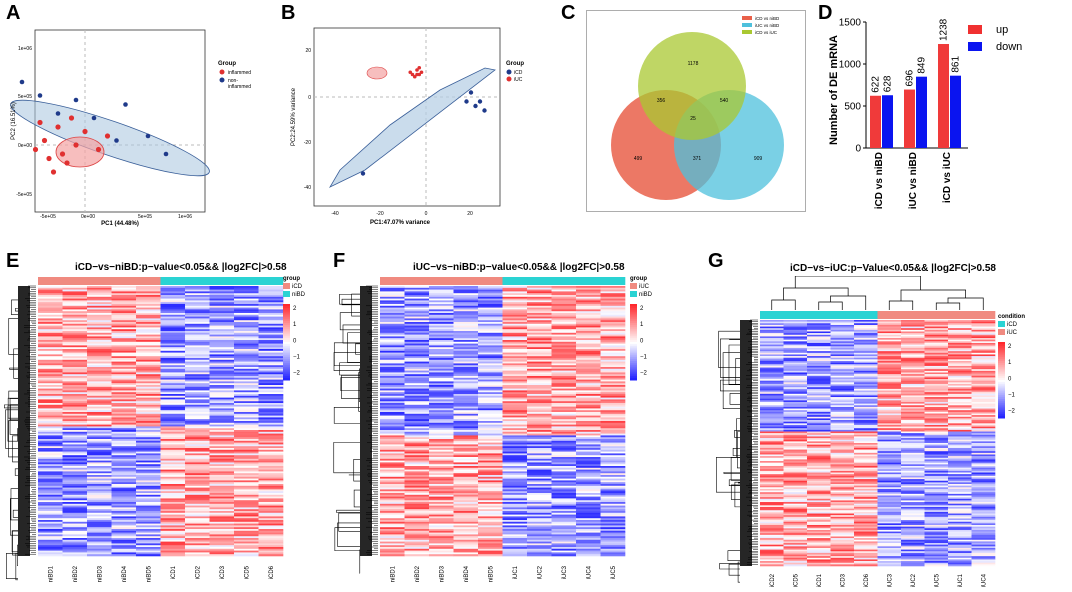  Describe the element at coordinates (693, 119) in the screenshot. I see `venn-count: 25` at that location.